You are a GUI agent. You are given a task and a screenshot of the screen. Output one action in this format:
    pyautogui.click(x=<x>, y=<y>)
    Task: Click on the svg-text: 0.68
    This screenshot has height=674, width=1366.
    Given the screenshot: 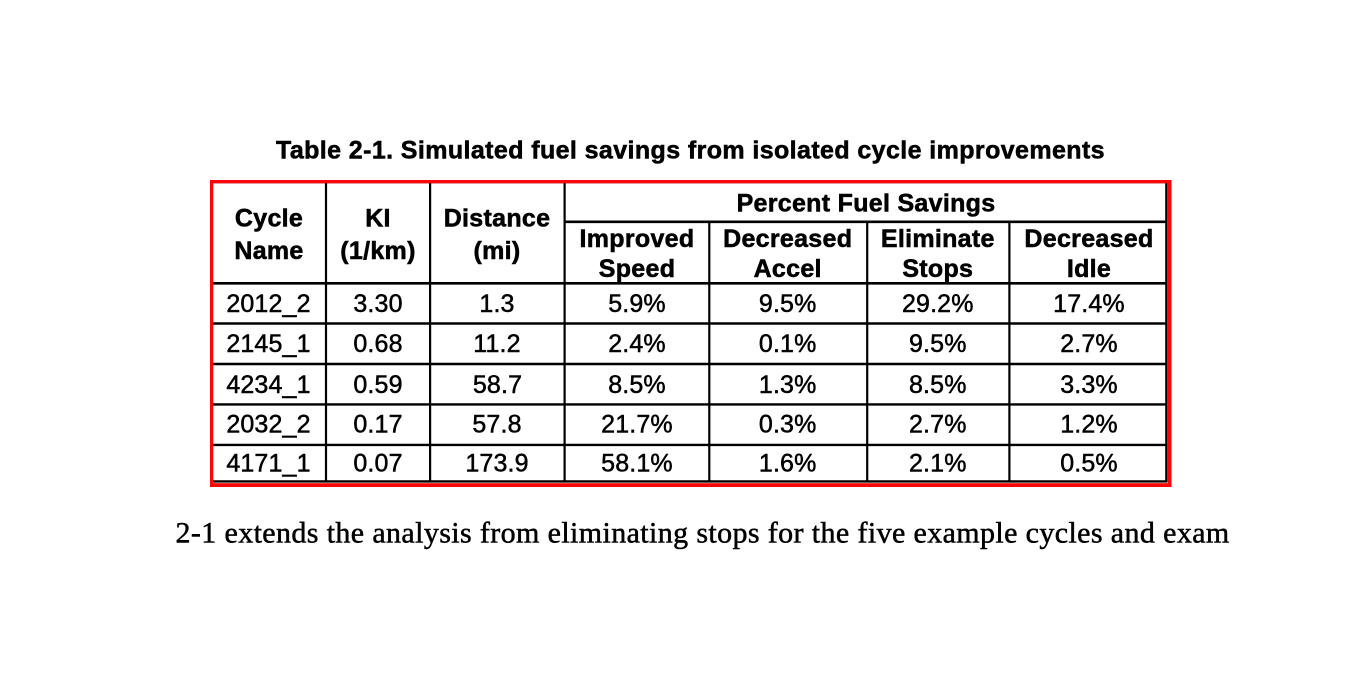 What is the action you would take?
    pyautogui.click(x=377, y=344)
    